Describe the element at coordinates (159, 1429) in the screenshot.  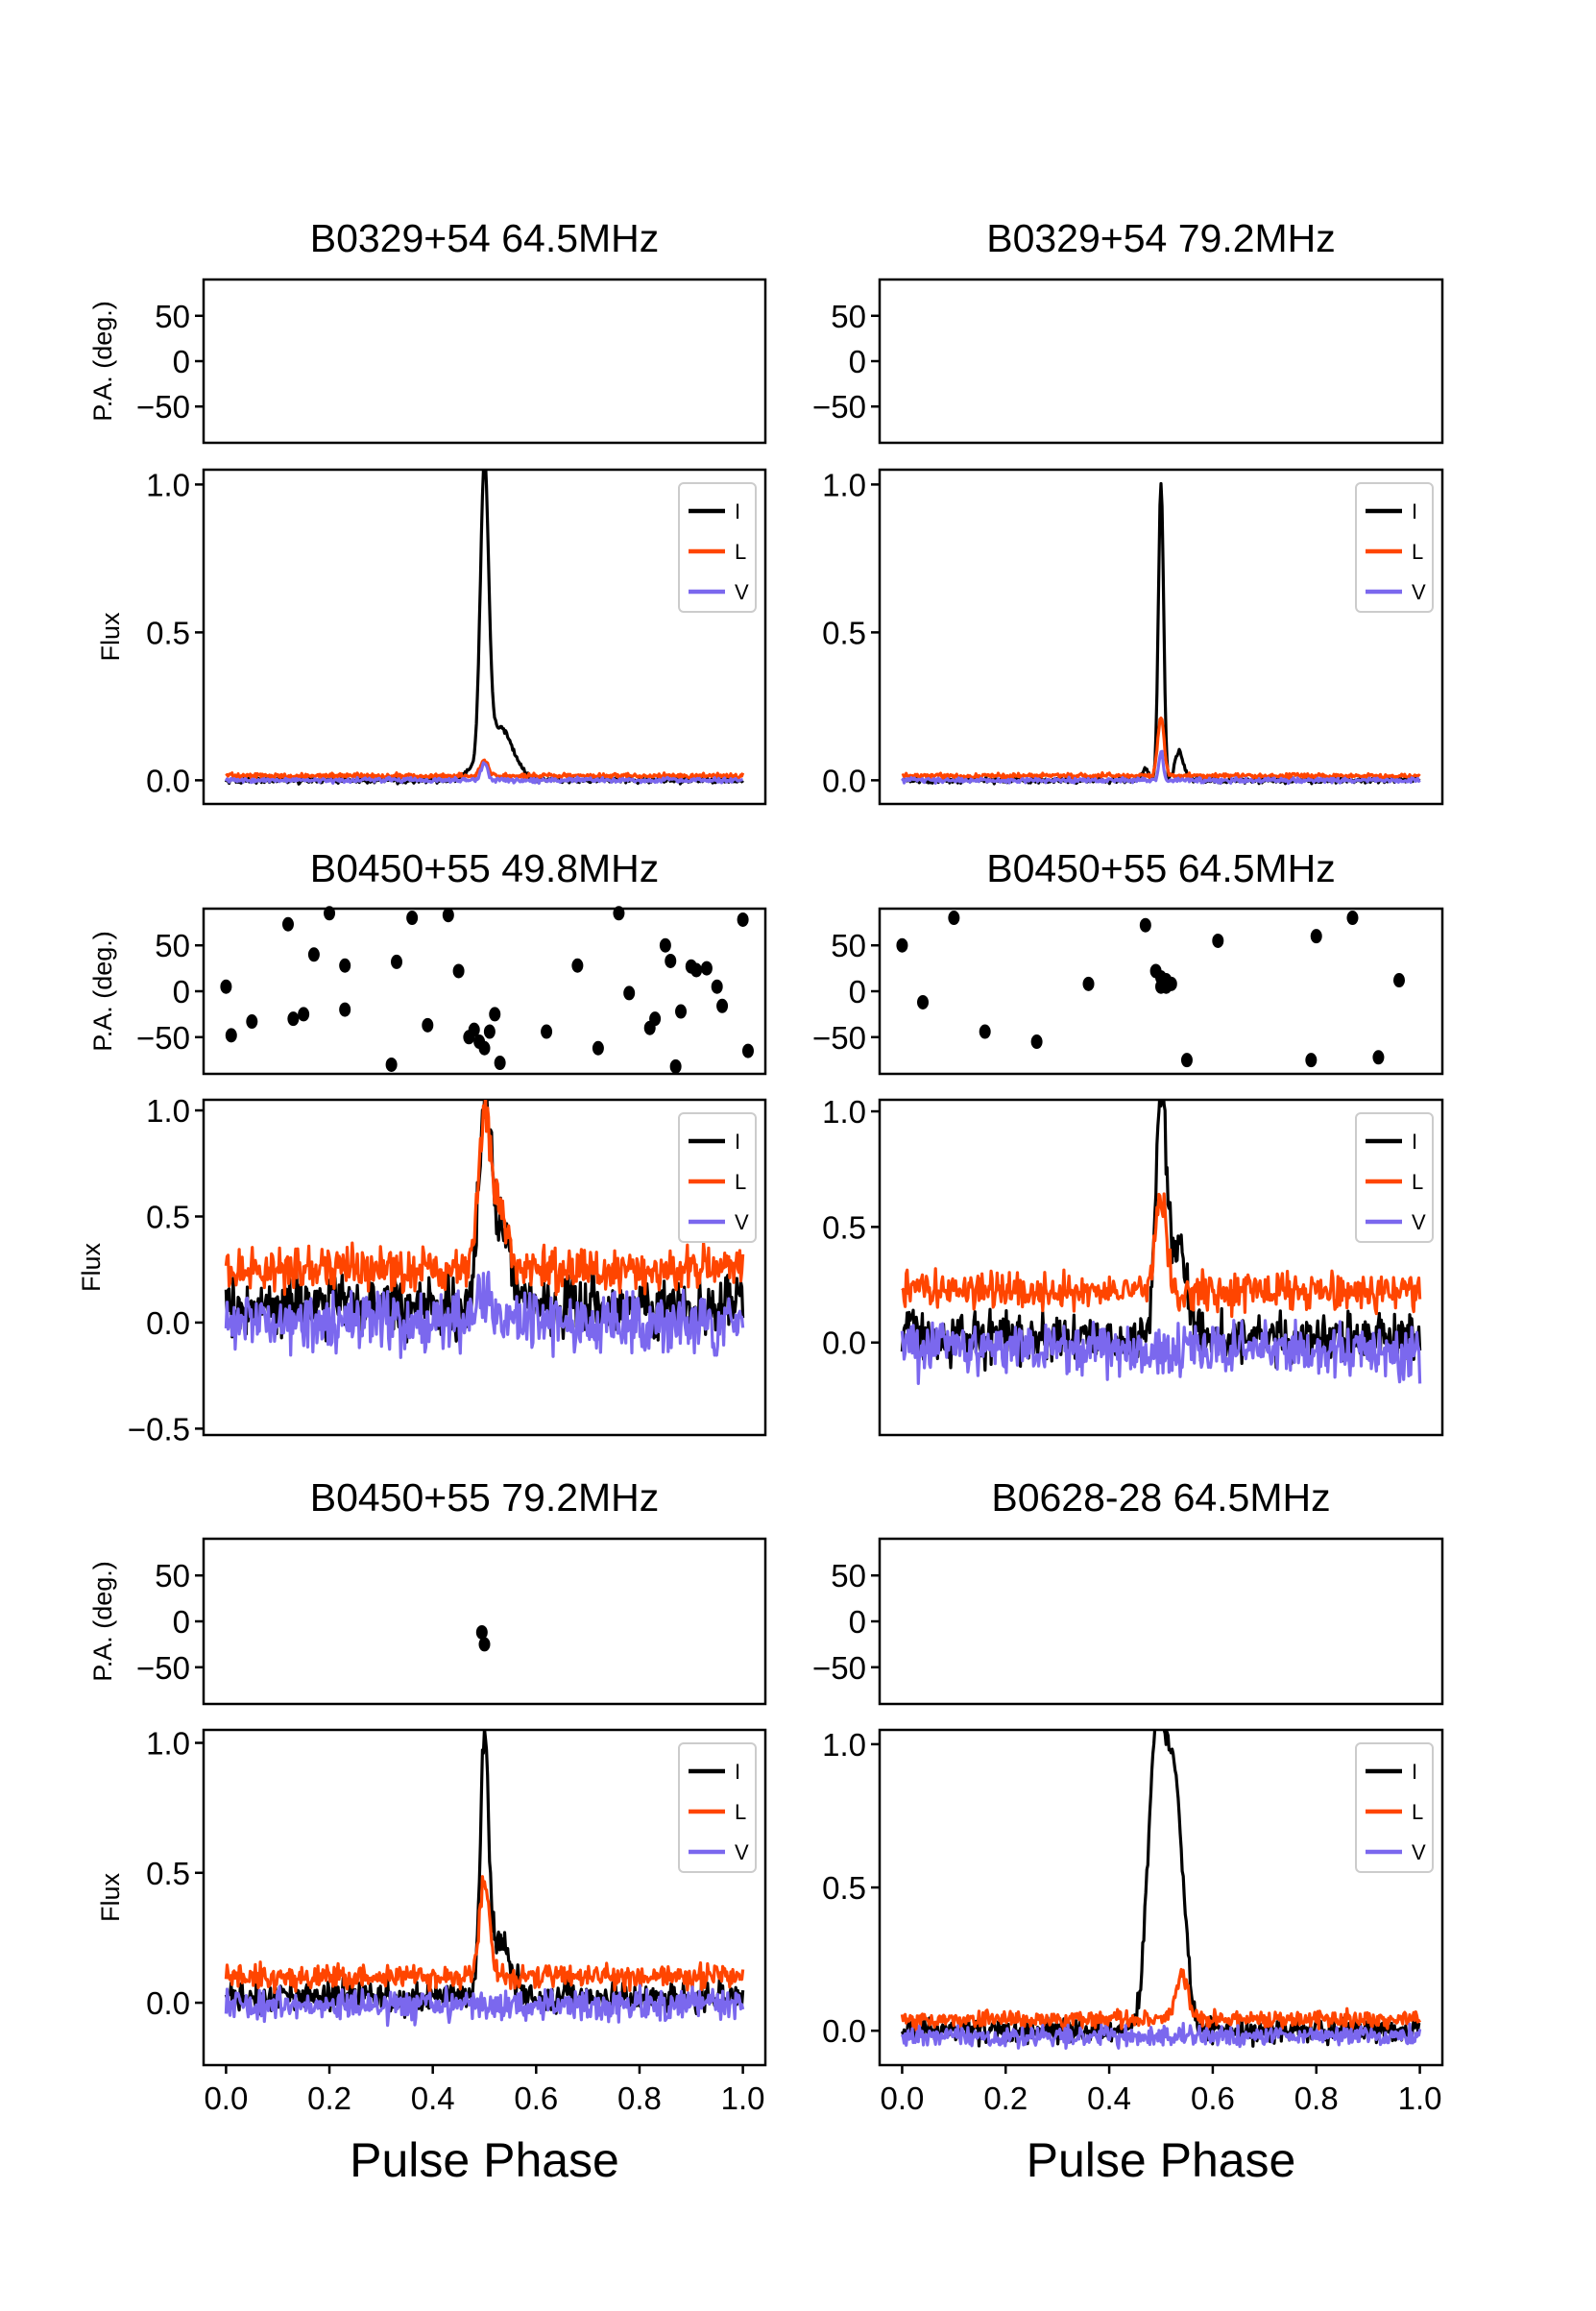
I see `flux-y-tick-label: −0.5` at that location.